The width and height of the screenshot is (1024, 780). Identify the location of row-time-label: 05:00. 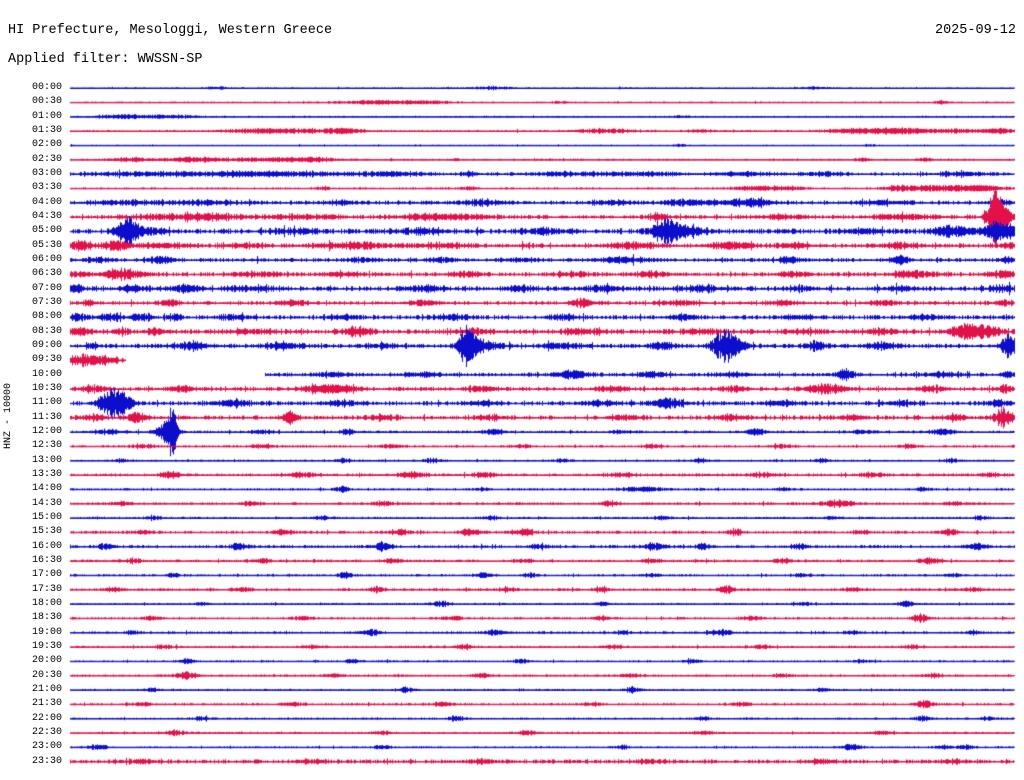
(46, 231).